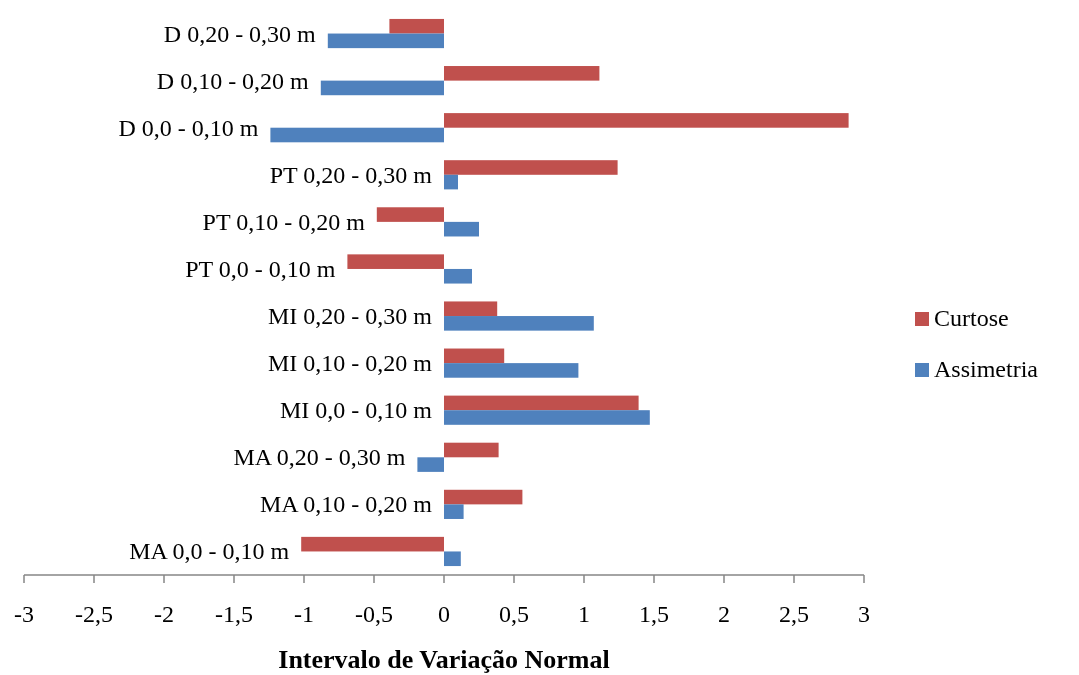 The width and height of the screenshot is (1079, 675). I want to click on legend-label: Assimetria, so click(986, 369).